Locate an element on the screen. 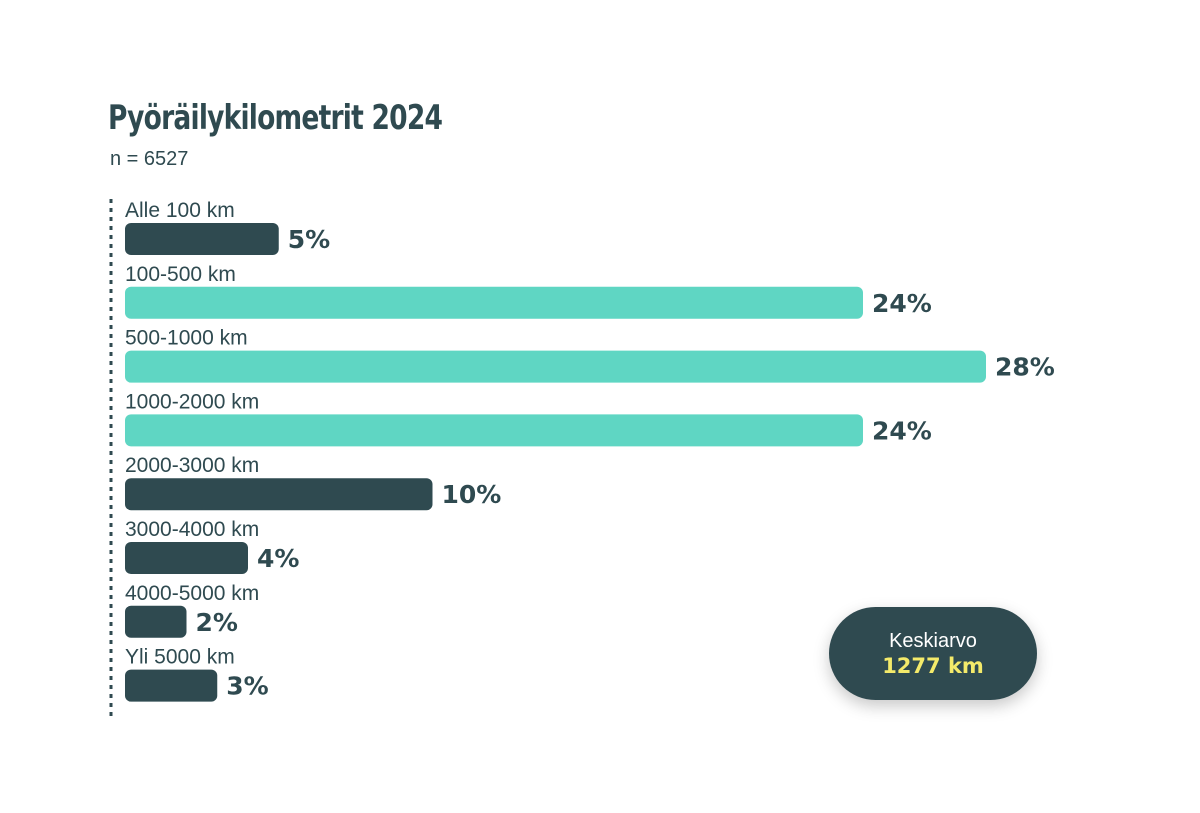 This screenshot has height=813, width=1200. value-label: 5% is located at coordinates (309, 239).